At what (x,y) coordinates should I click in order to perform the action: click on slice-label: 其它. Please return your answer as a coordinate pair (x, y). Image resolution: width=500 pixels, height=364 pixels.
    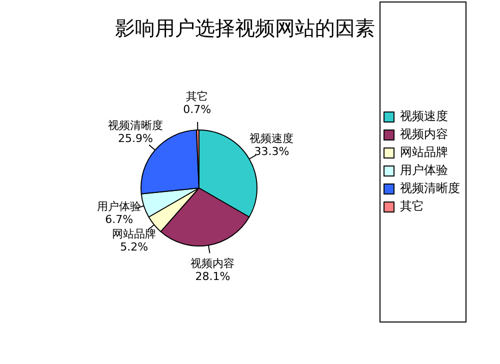
    Looking at the image, I should click on (197, 97).